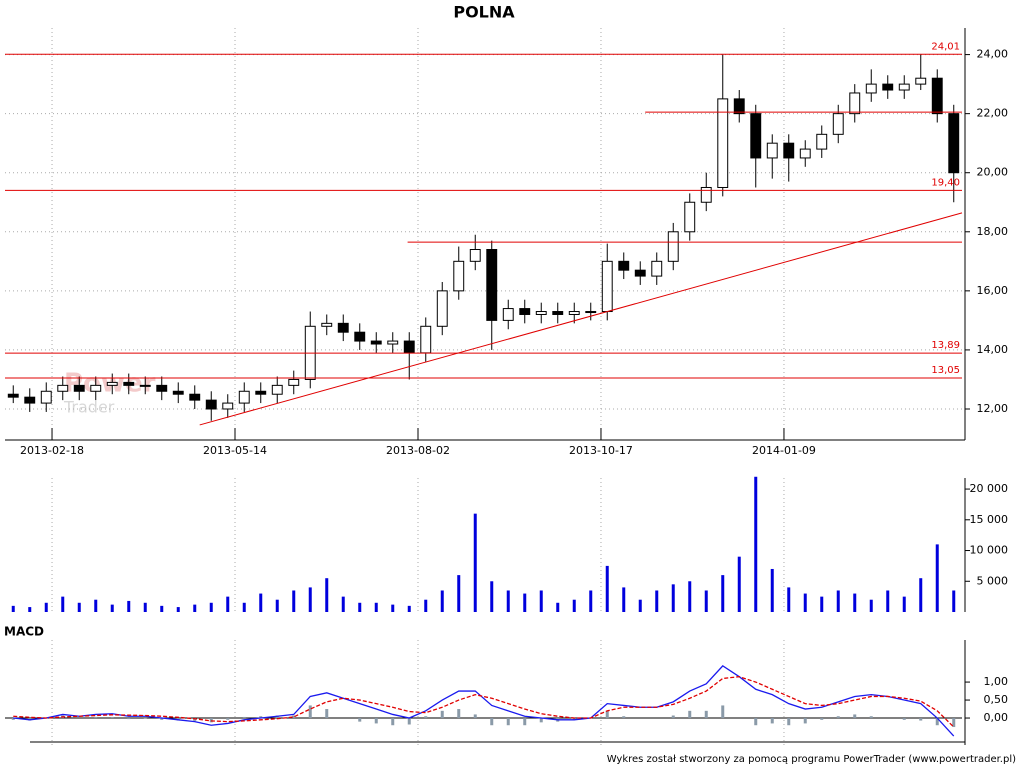 Image resolution: width=1024 pixels, height=768 pixels. Describe the element at coordinates (993, 54) in the screenshot. I see `y-tick-label: 24,00` at that location.